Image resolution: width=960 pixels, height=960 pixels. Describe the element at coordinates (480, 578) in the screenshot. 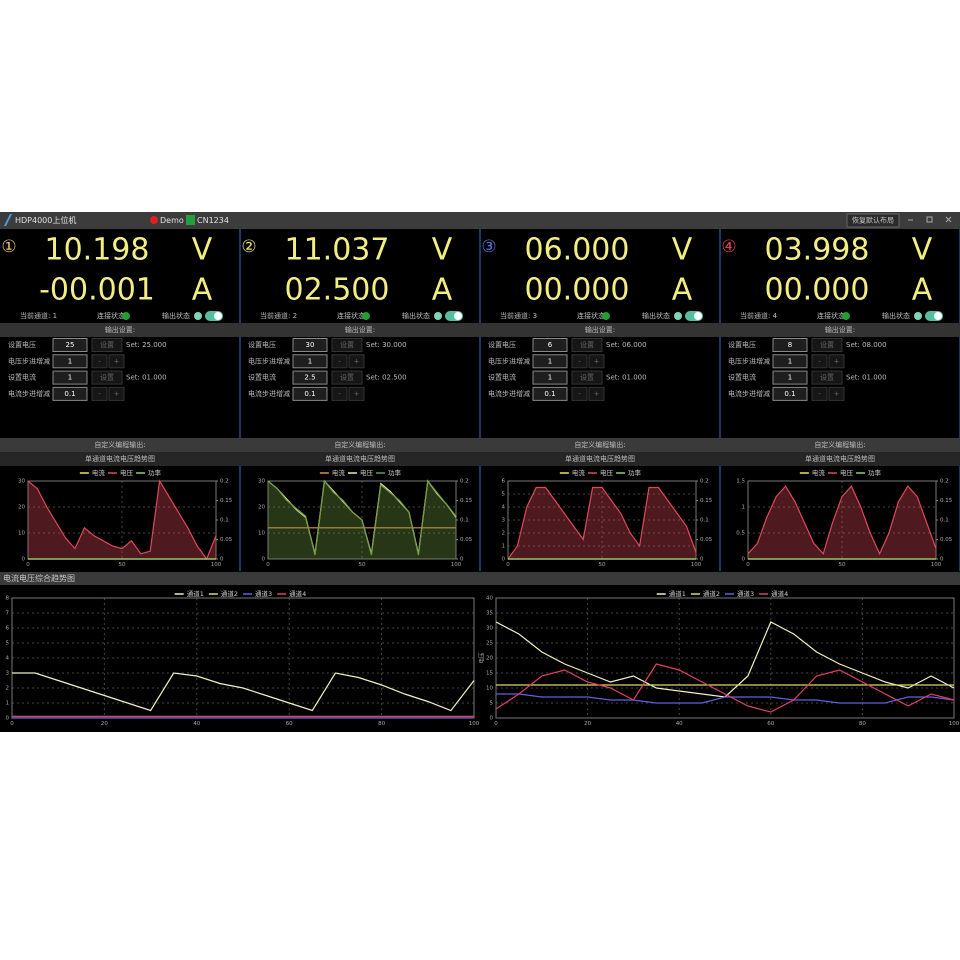

I see `combined-title-bar` at that location.